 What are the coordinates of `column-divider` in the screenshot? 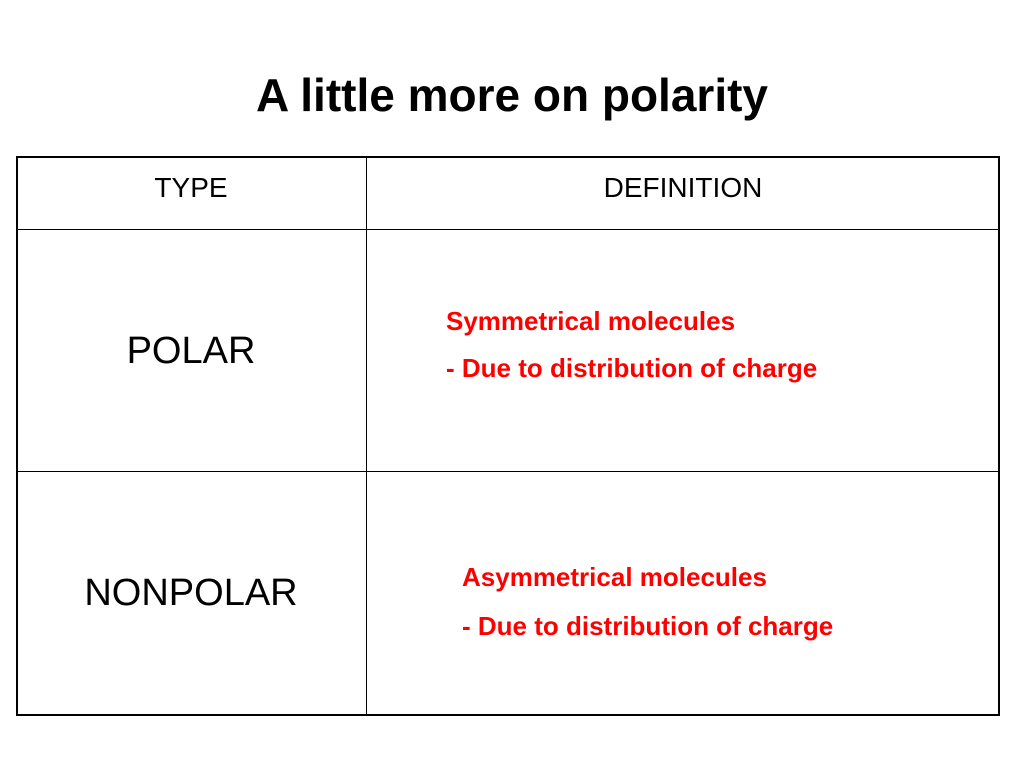 It's located at (366, 436).